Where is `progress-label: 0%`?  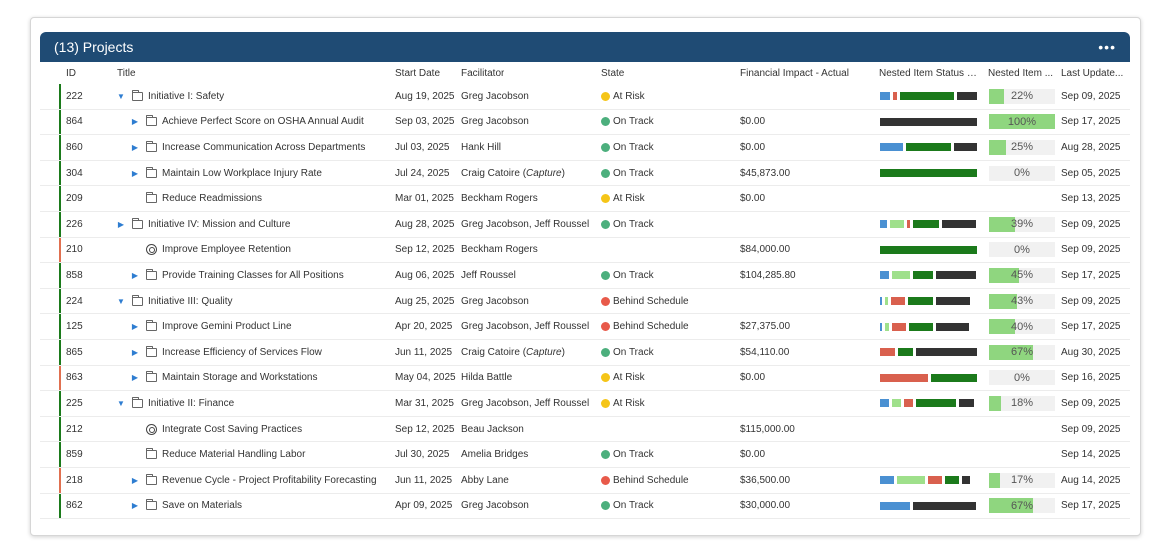
progress-label: 0% is located at coordinates (1022, 377).